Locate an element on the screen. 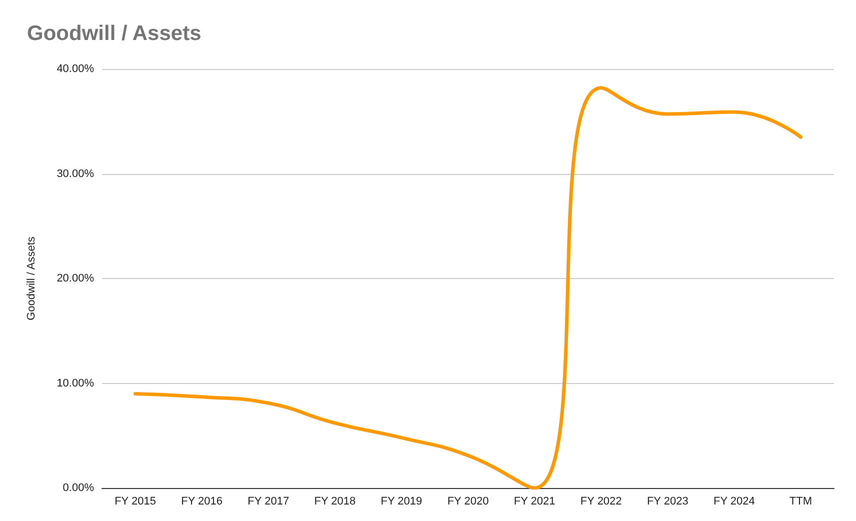  x-tick-label: FY 2018 is located at coordinates (335, 502).